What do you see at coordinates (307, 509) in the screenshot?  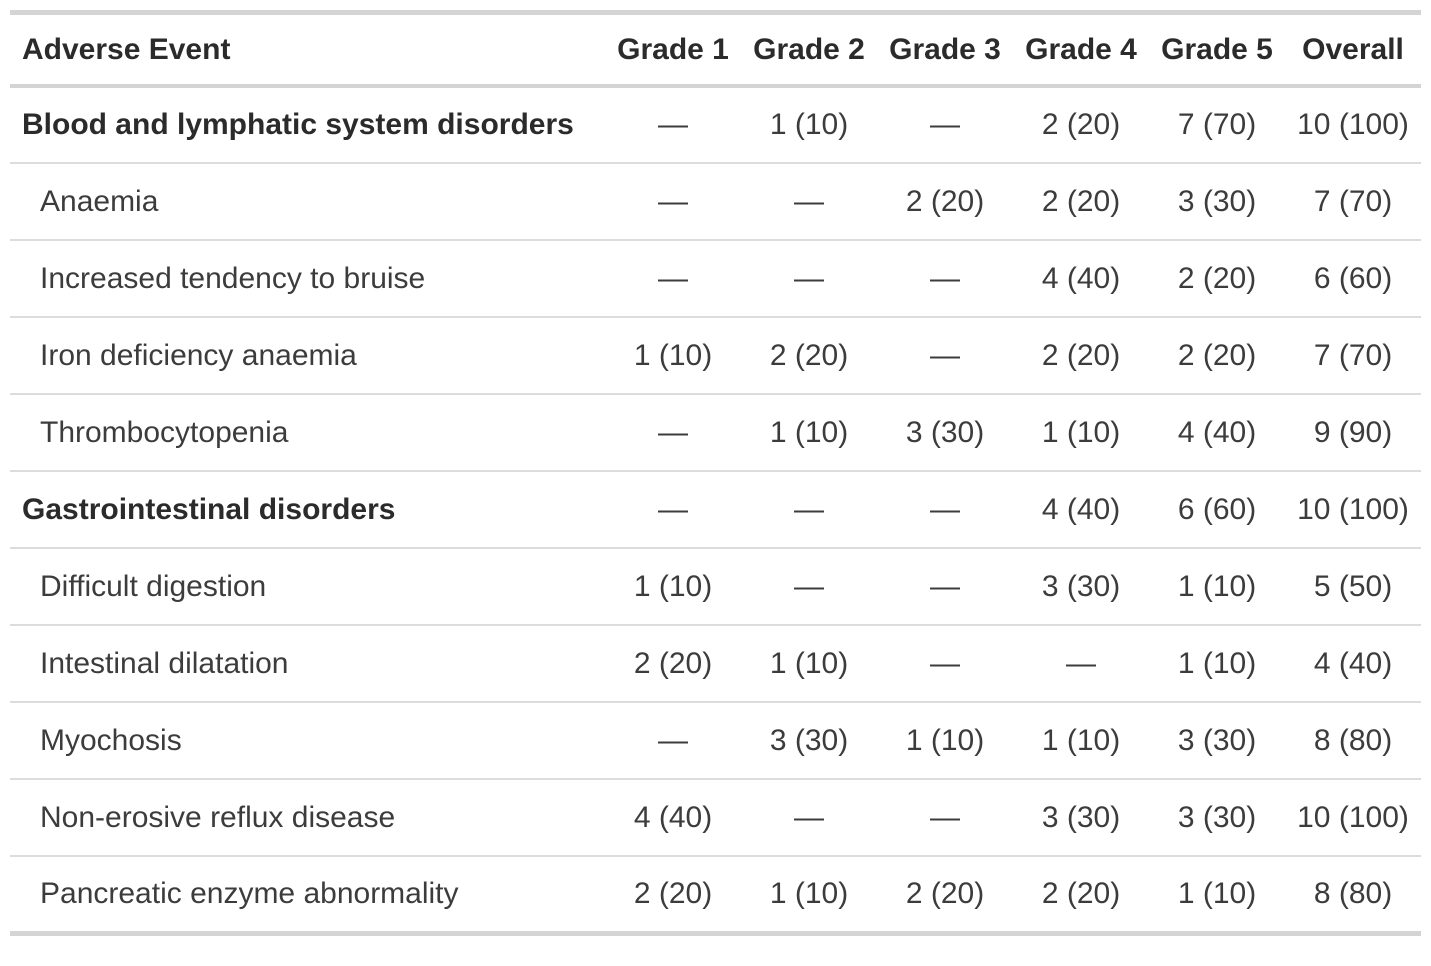 I see `row-label: Gastrointestinal disorders` at bounding box center [307, 509].